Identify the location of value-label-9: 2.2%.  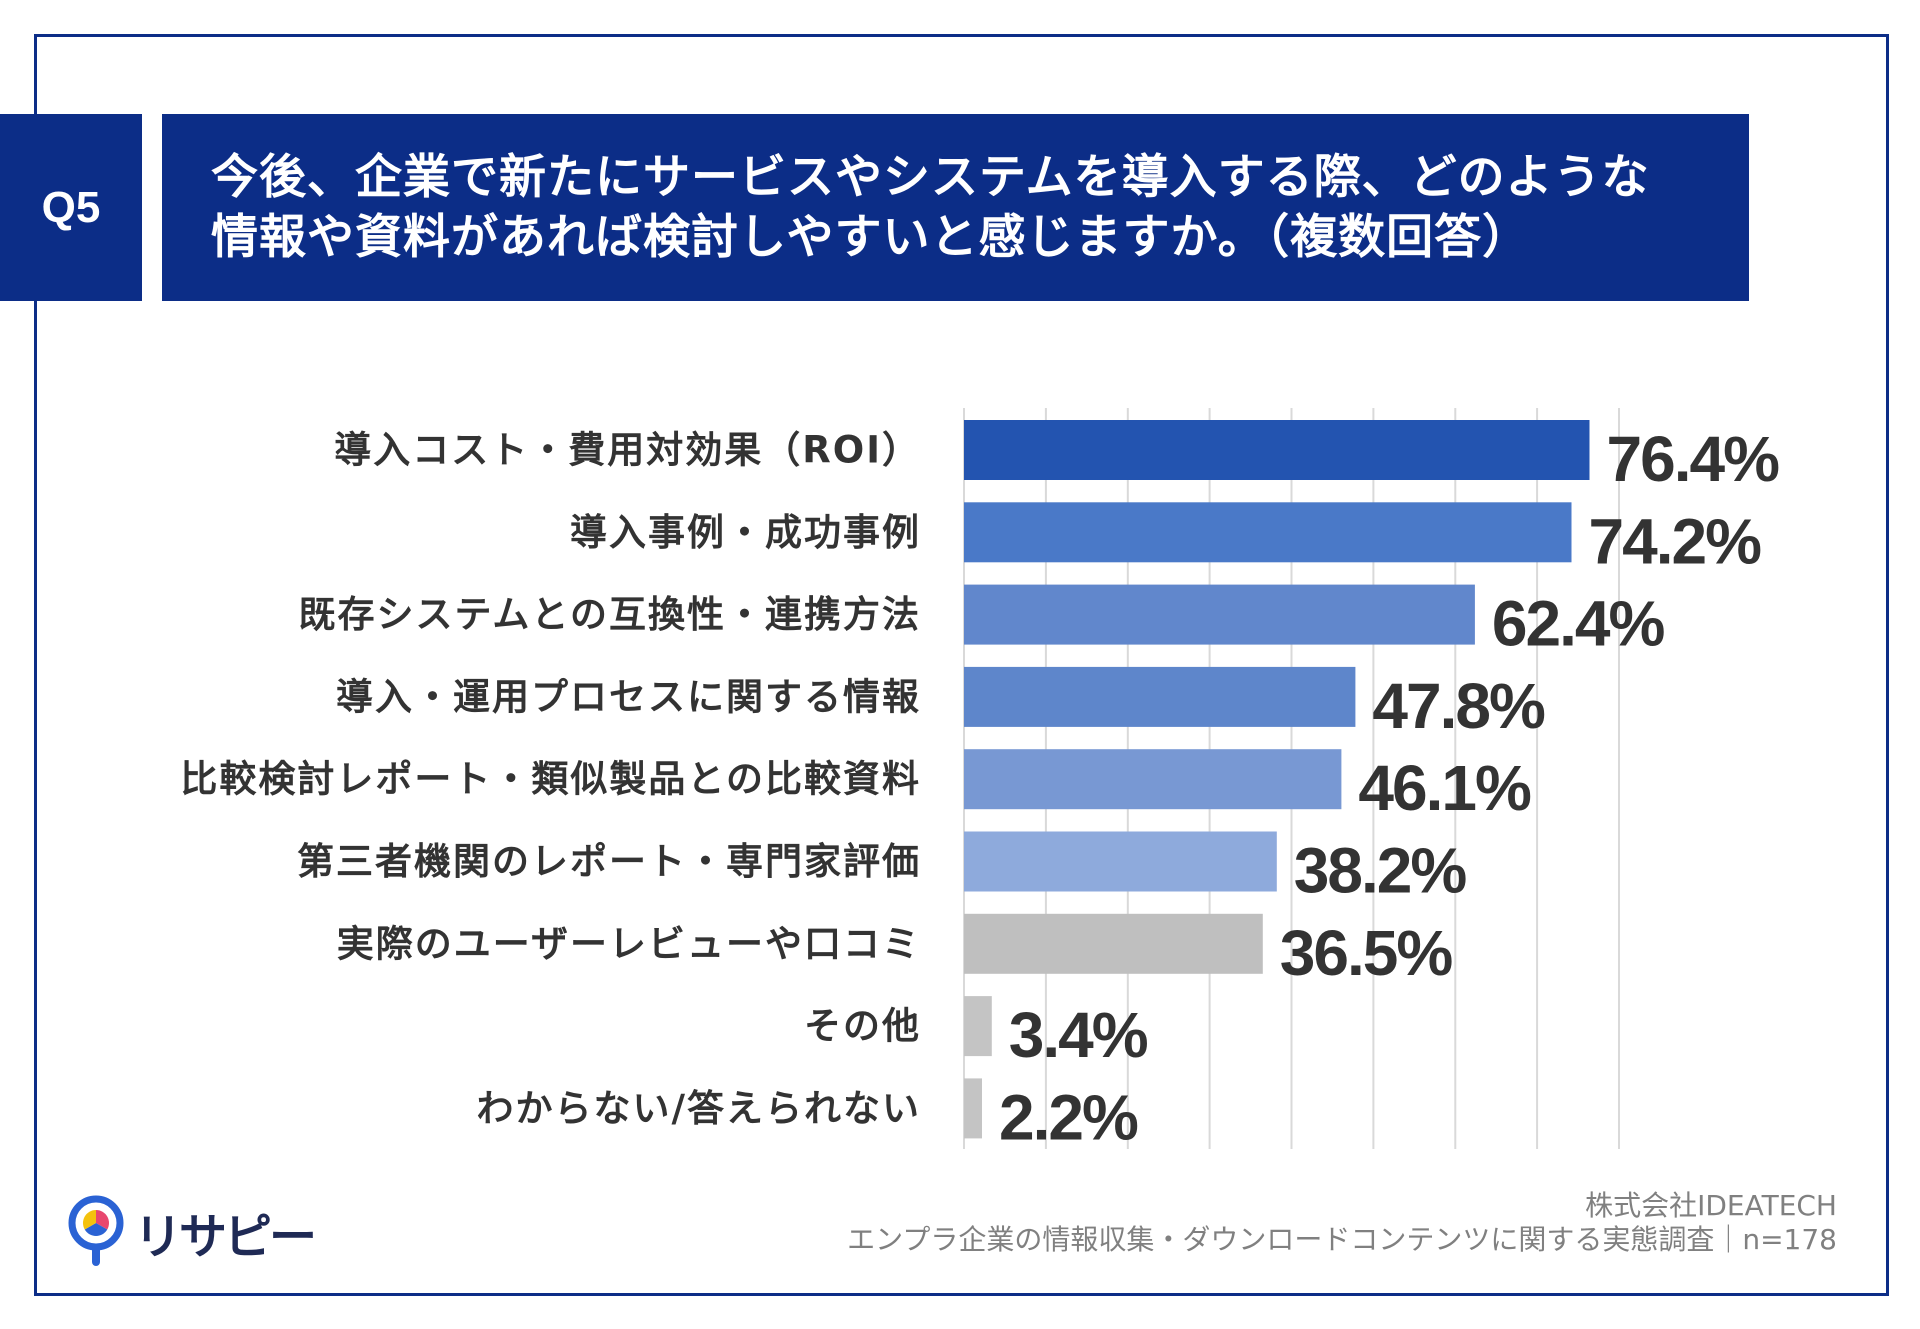
(1068, 1117).